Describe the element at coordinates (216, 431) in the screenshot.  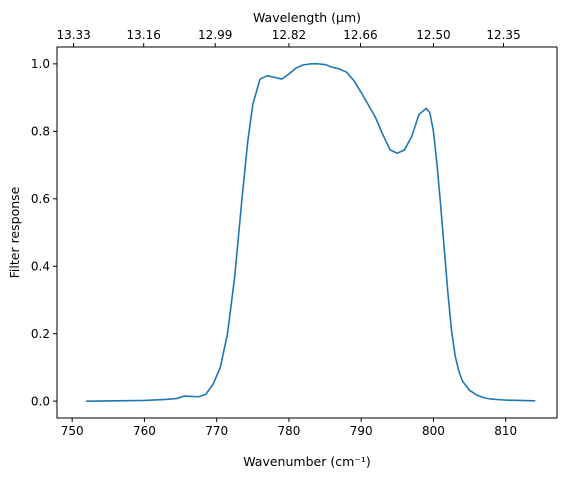
I see `x-tick-label: 770` at that location.